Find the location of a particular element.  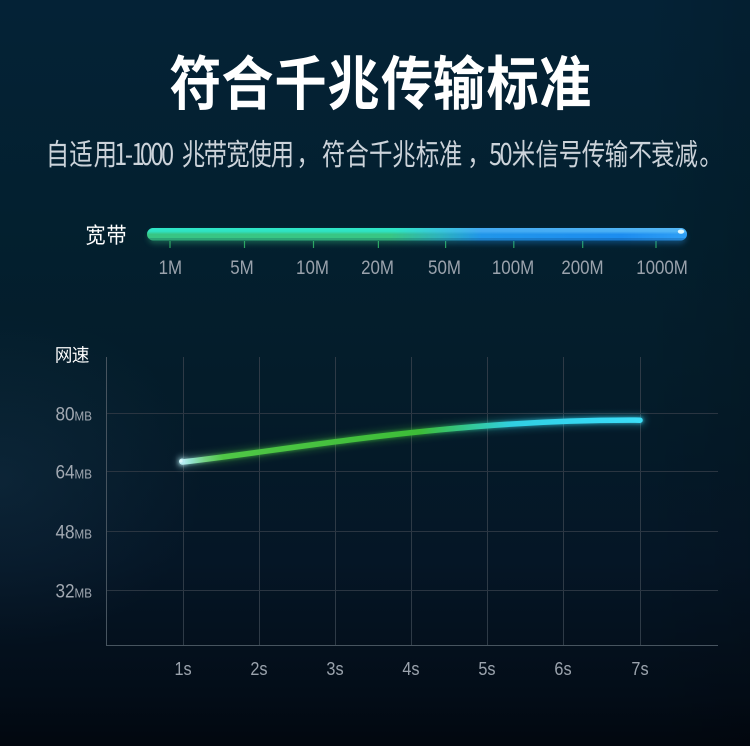

svg-text: 32MB is located at coordinates (73, 591).